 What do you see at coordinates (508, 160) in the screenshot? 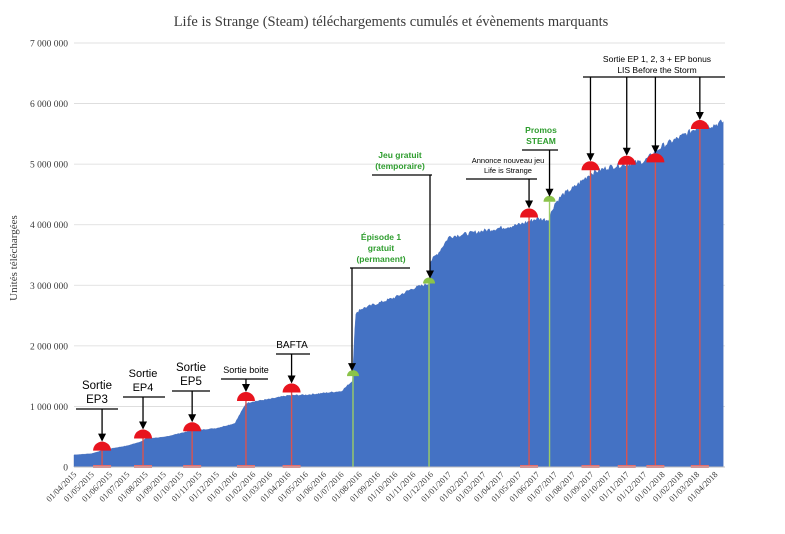
I see `annotation-text: Annonce nouveau jeu` at bounding box center [508, 160].